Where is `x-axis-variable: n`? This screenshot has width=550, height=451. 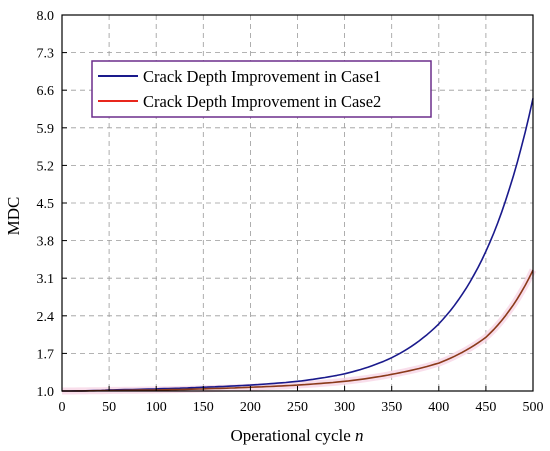 x-axis-variable: n is located at coordinates (359, 435).